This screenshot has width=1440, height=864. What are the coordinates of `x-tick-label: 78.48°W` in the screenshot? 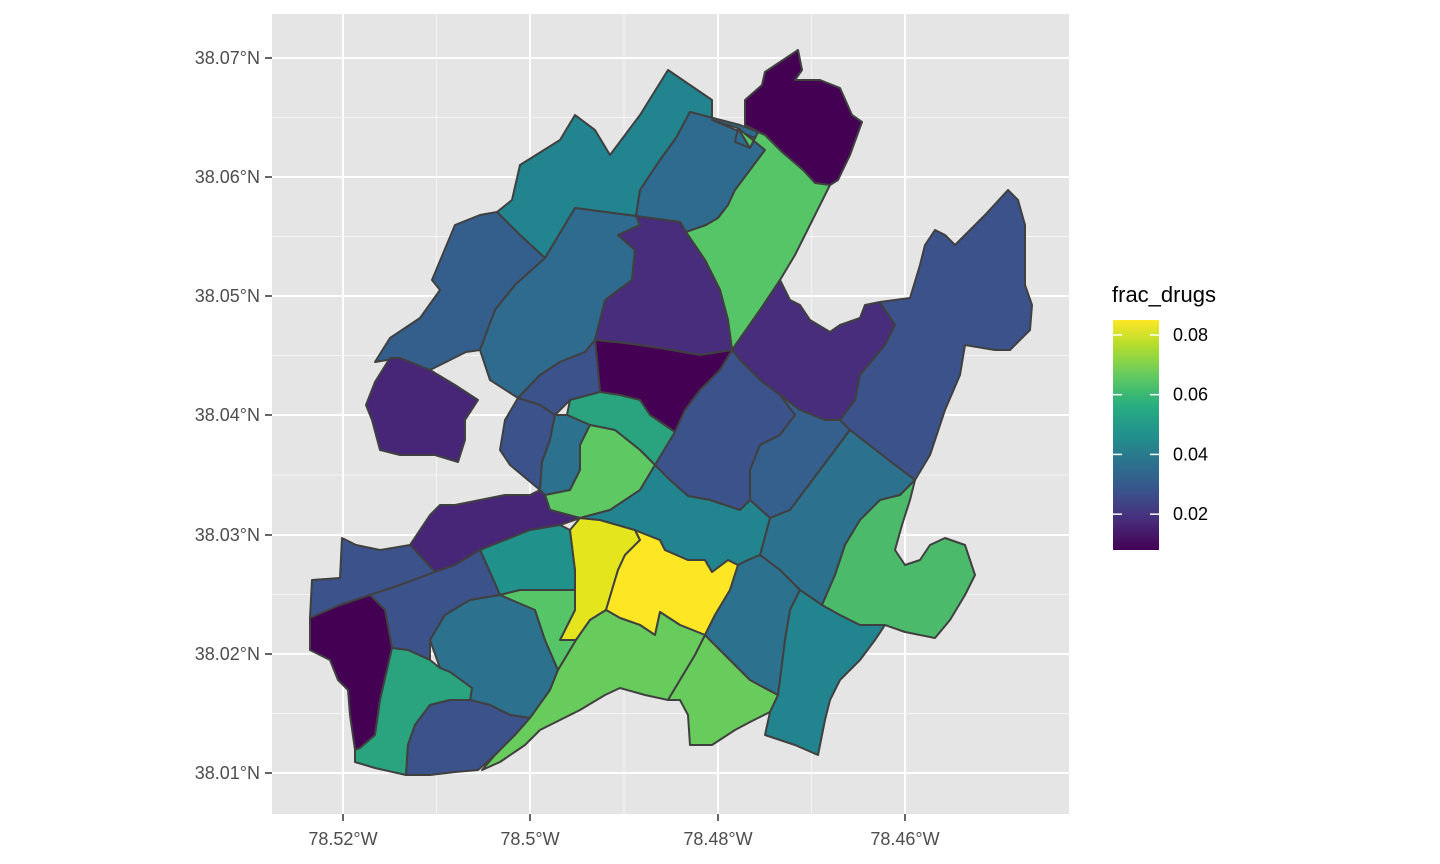 It's located at (717, 839).